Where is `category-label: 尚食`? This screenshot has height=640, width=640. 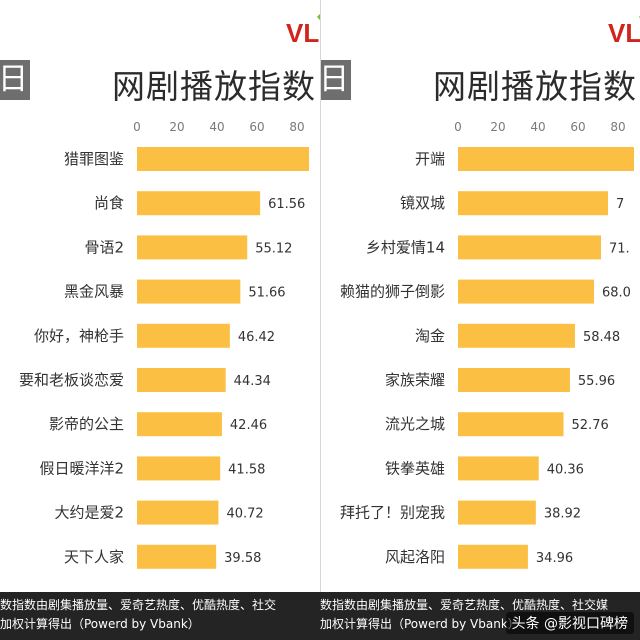
category-label: 尚食 is located at coordinates (109, 203).